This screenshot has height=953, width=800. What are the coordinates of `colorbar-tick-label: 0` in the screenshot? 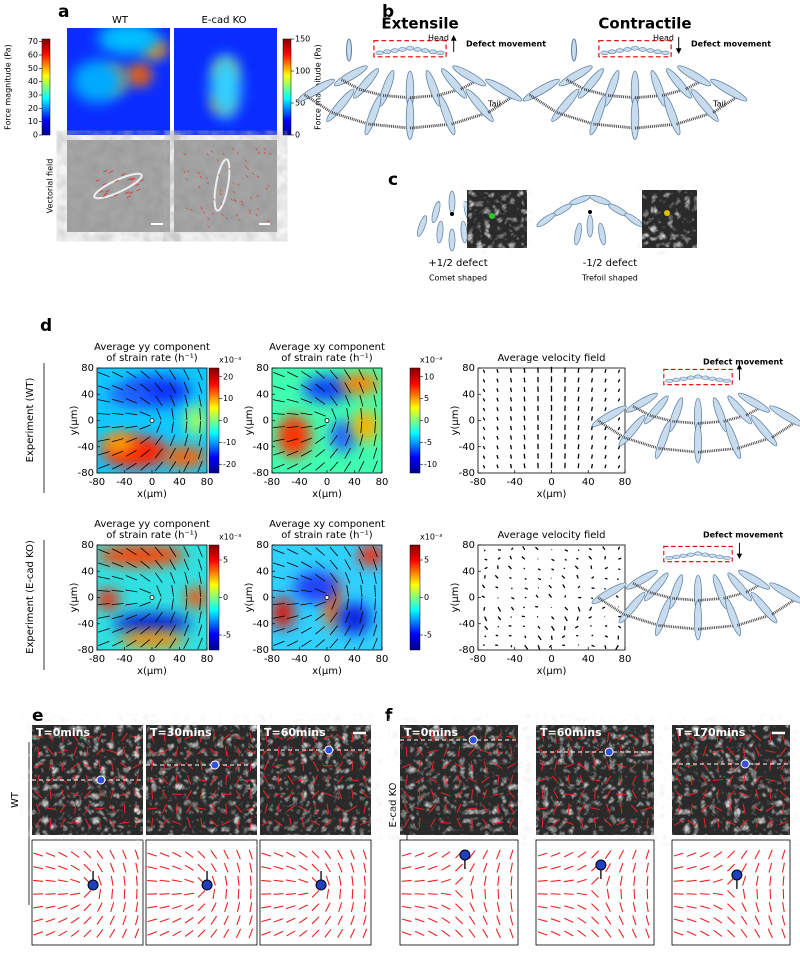 It's located at (225, 597).